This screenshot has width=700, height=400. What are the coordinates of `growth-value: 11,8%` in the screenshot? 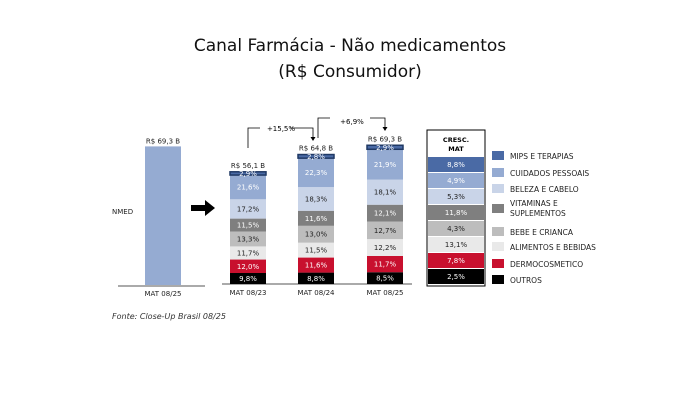 It's located at (456, 213).